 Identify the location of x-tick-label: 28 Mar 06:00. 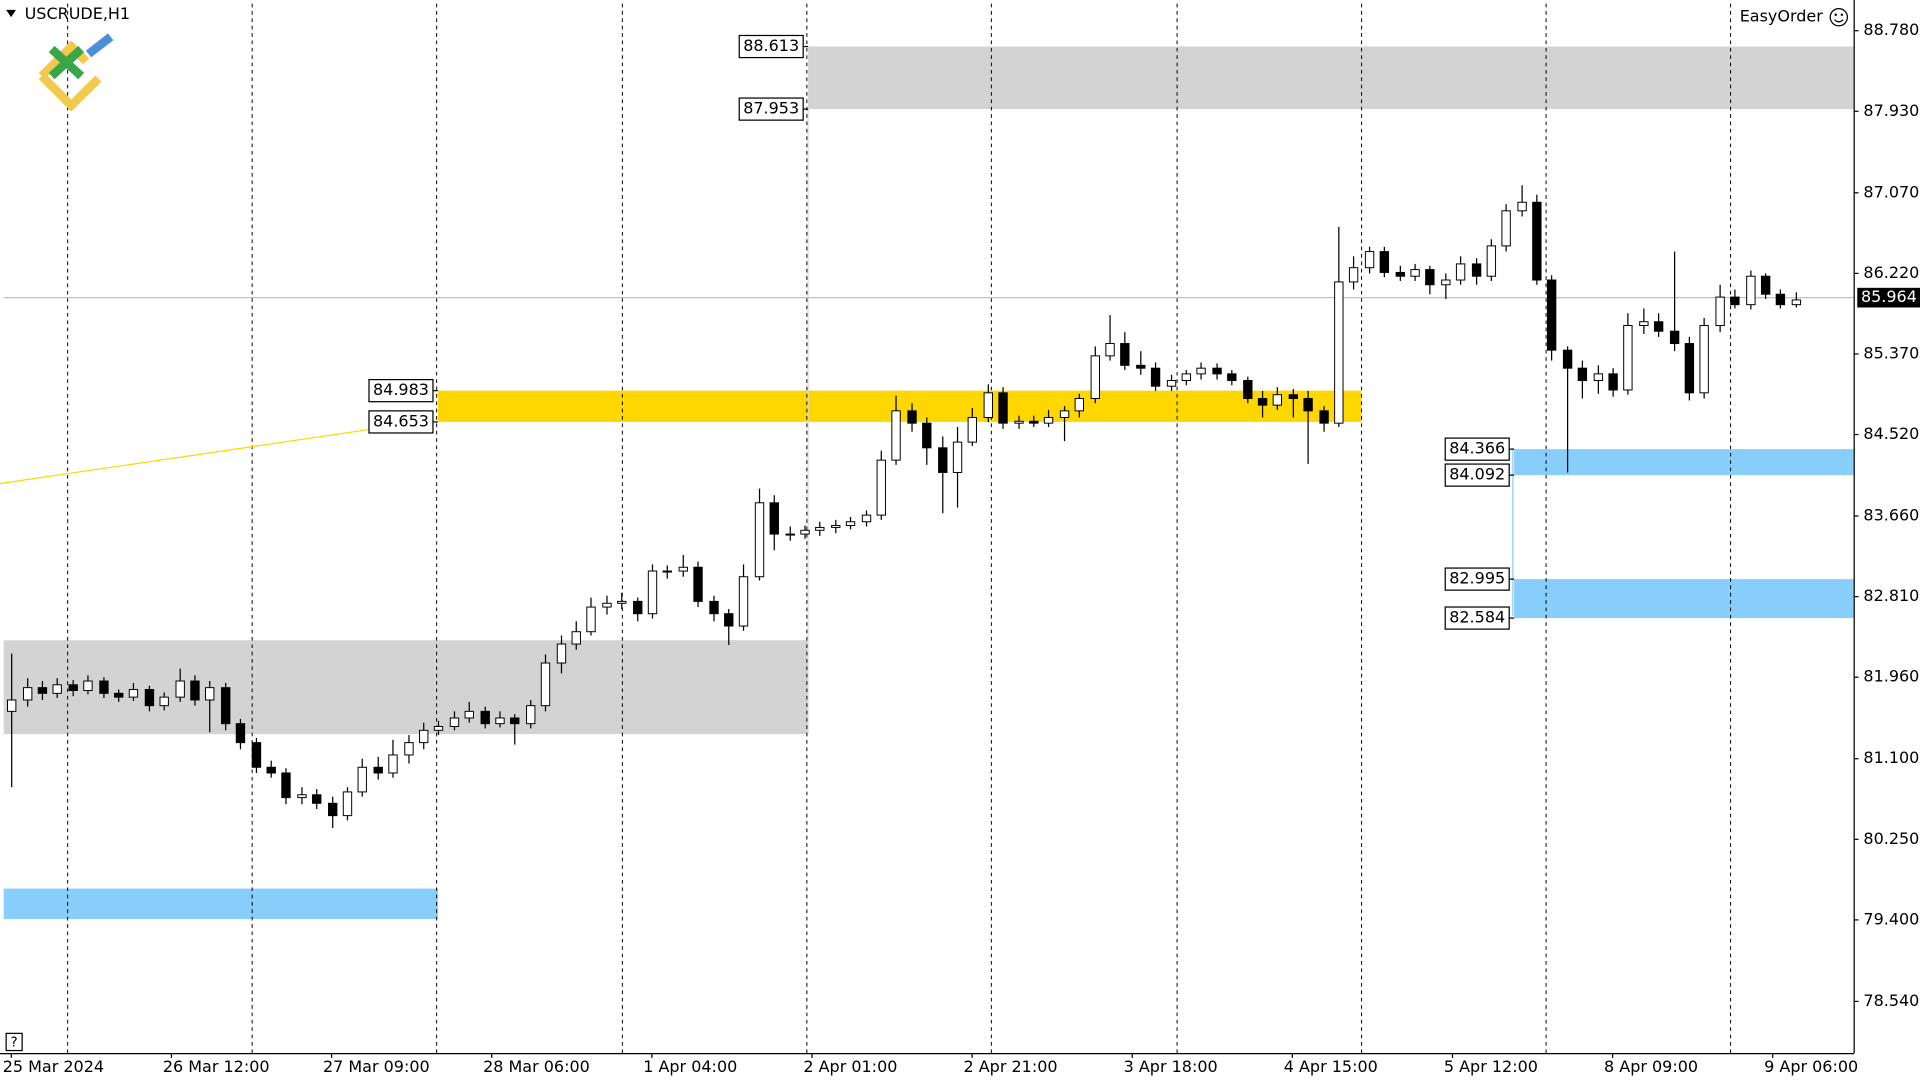
(536, 1066).